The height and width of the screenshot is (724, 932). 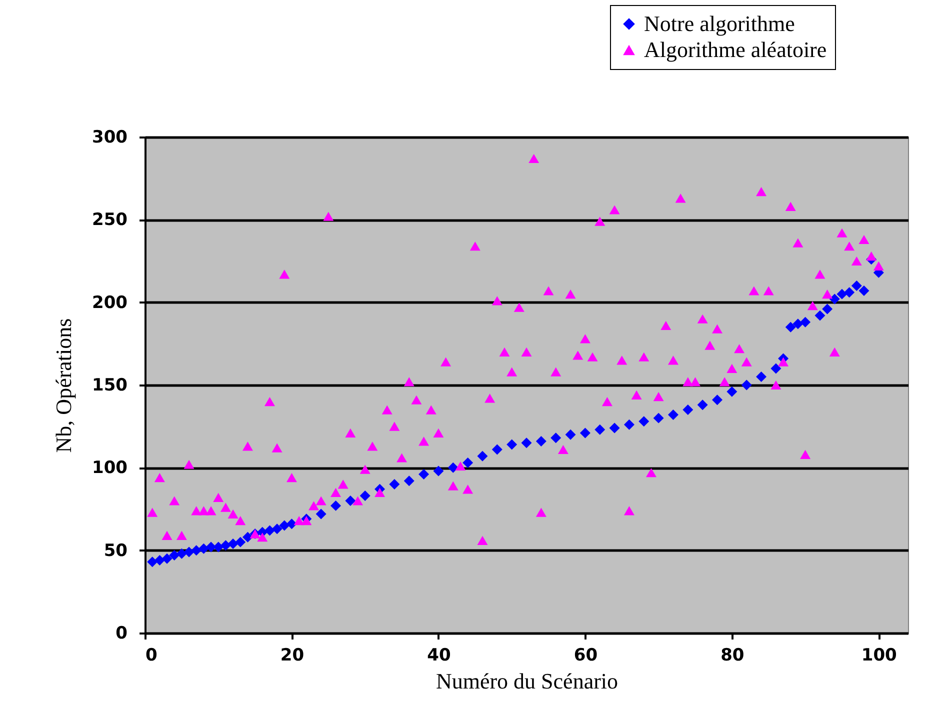 I want to click on x-tick-label: 0, so click(x=152, y=656).